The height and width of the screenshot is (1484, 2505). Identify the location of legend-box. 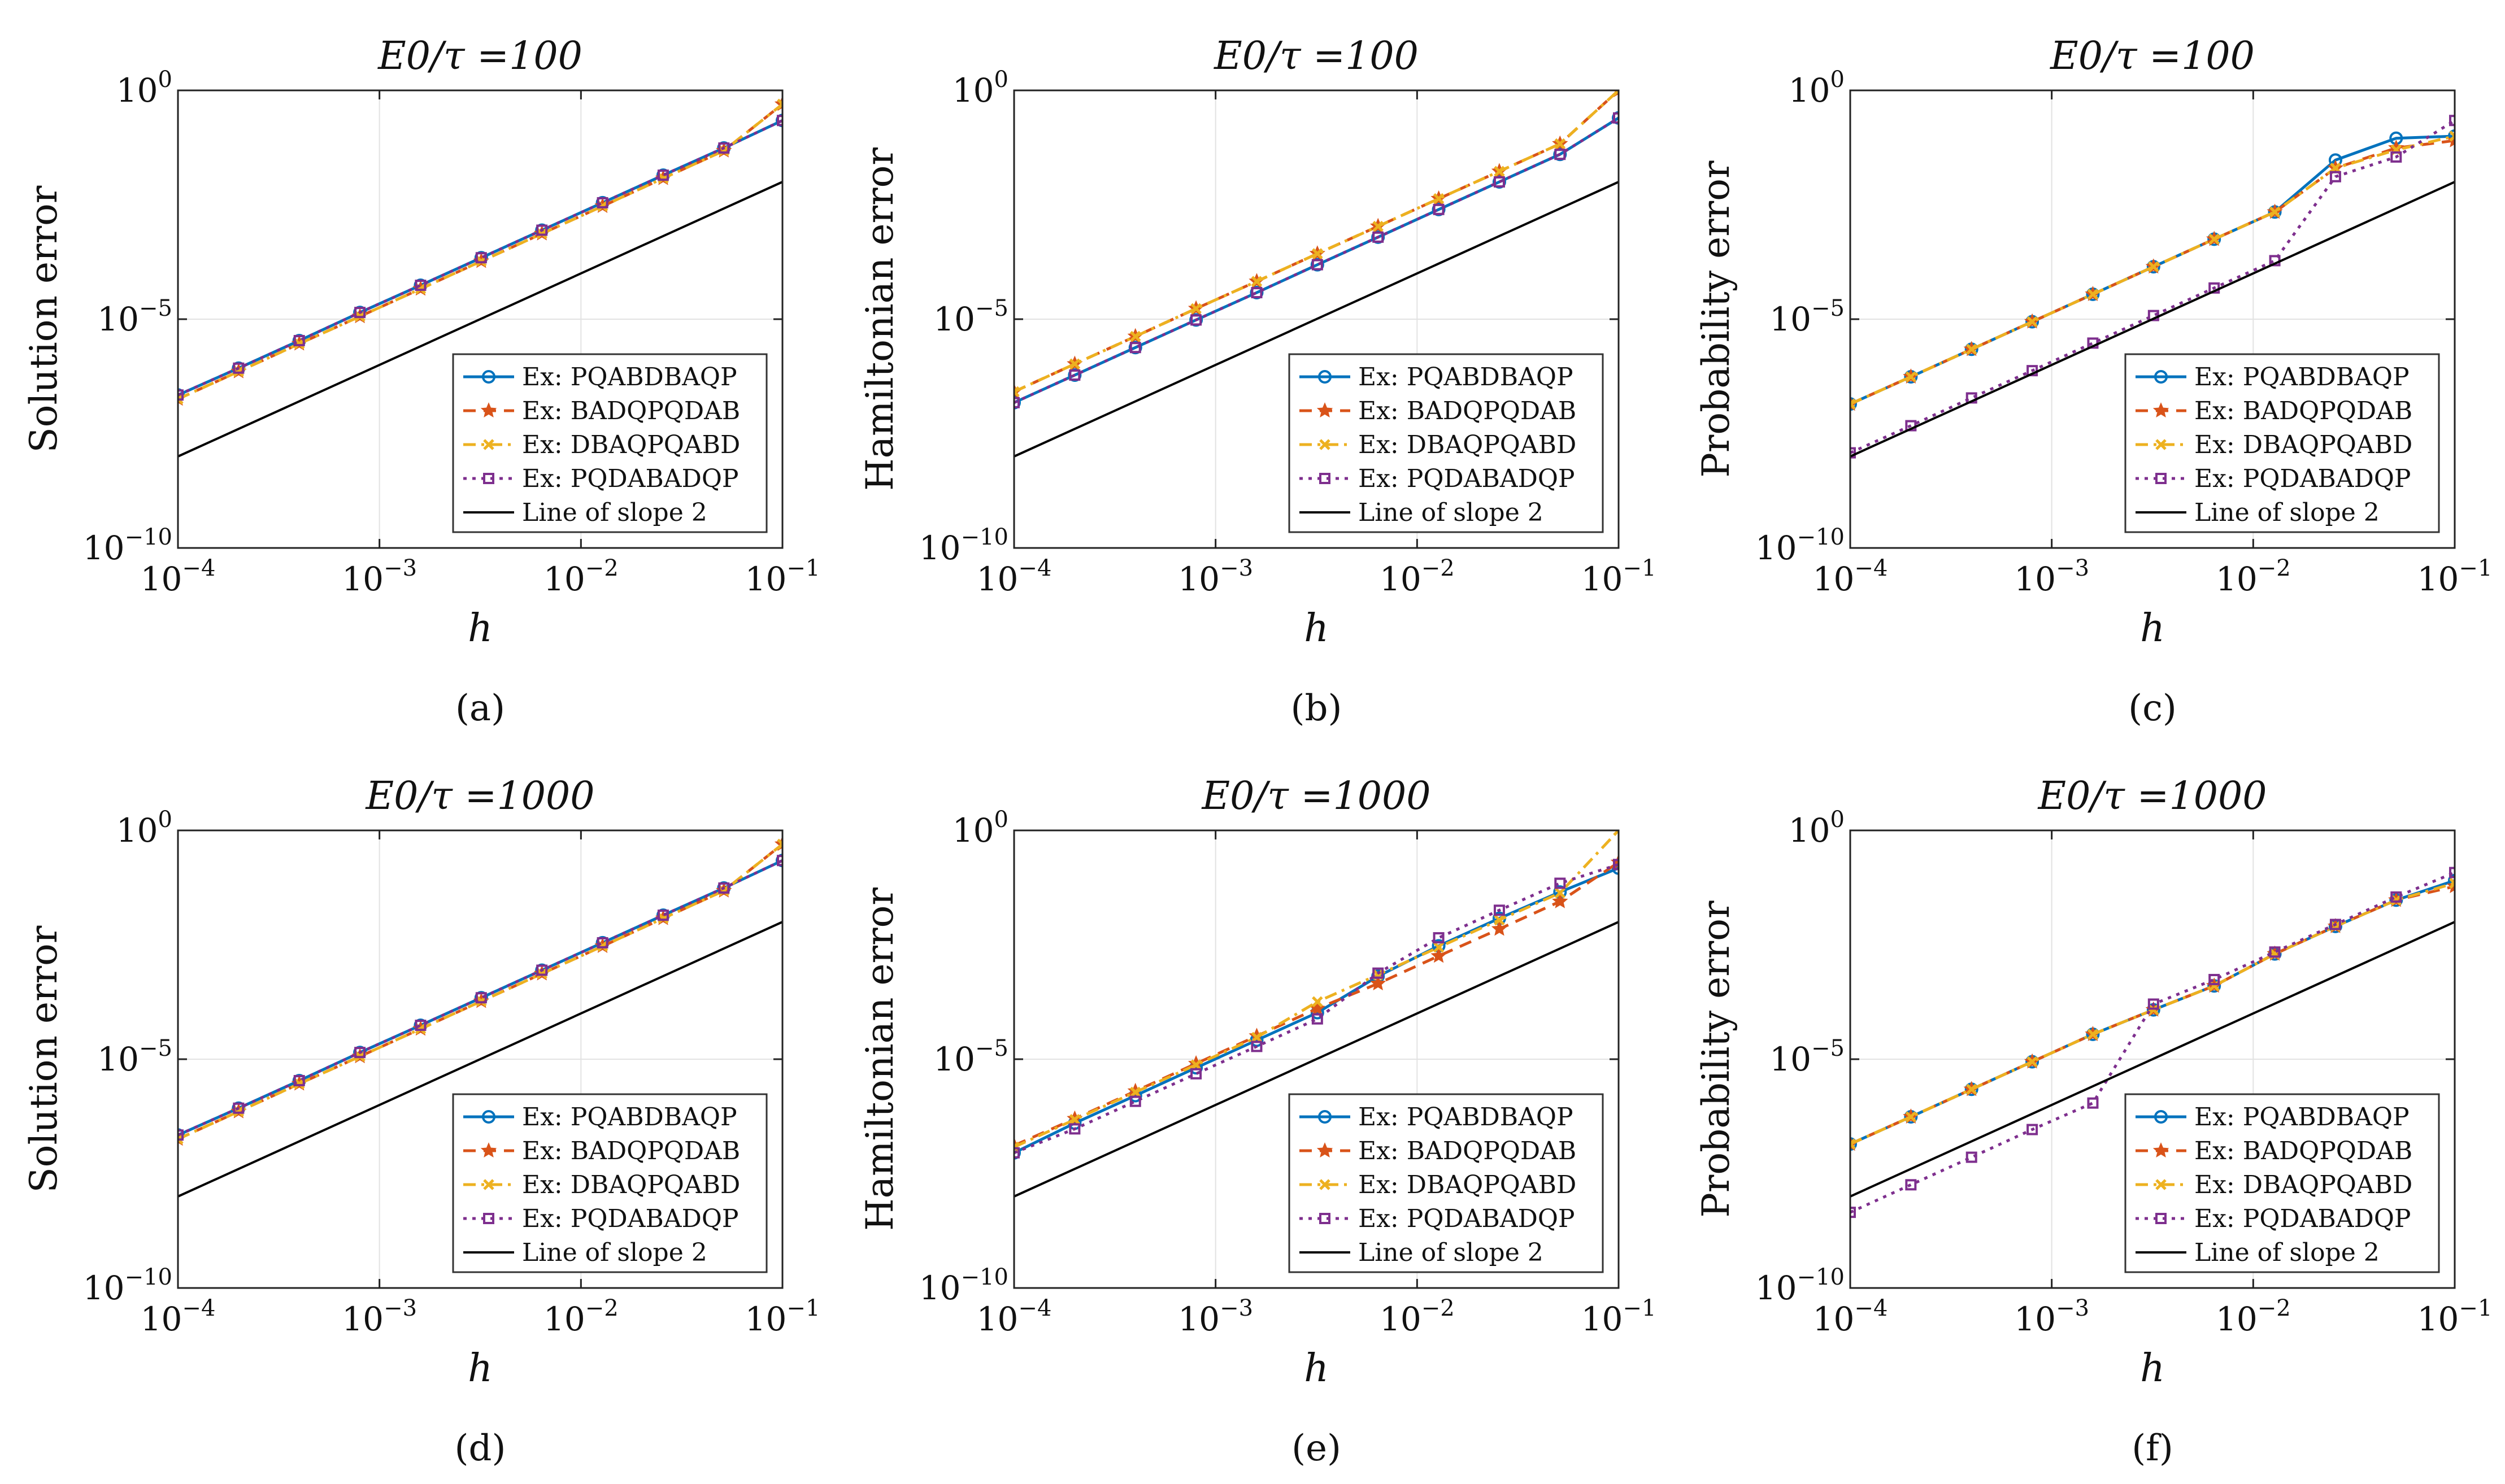
(610, 1183).